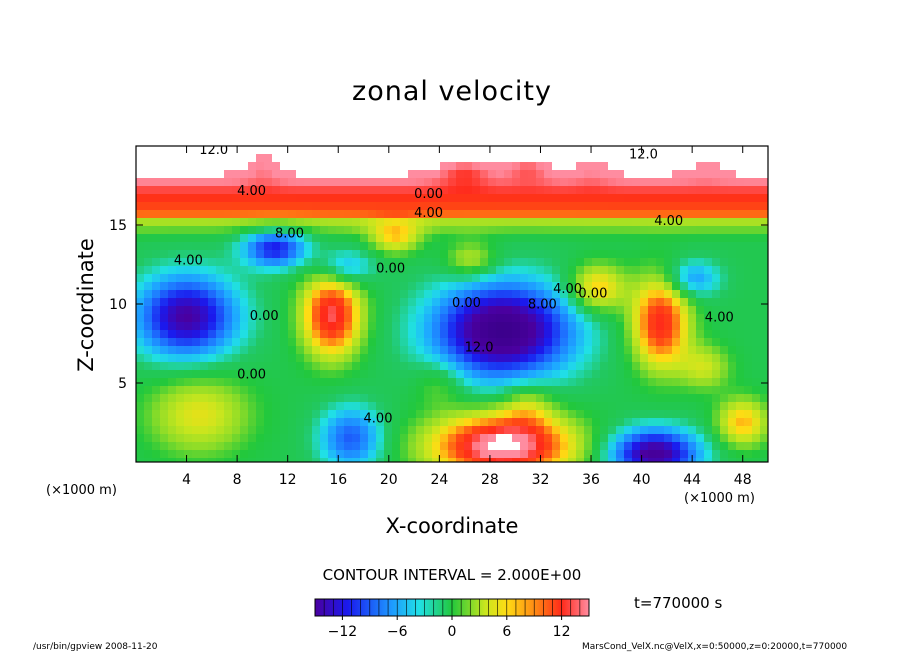 This screenshot has width=904, height=654. I want to click on x-tick-label: 20, so click(389, 480).